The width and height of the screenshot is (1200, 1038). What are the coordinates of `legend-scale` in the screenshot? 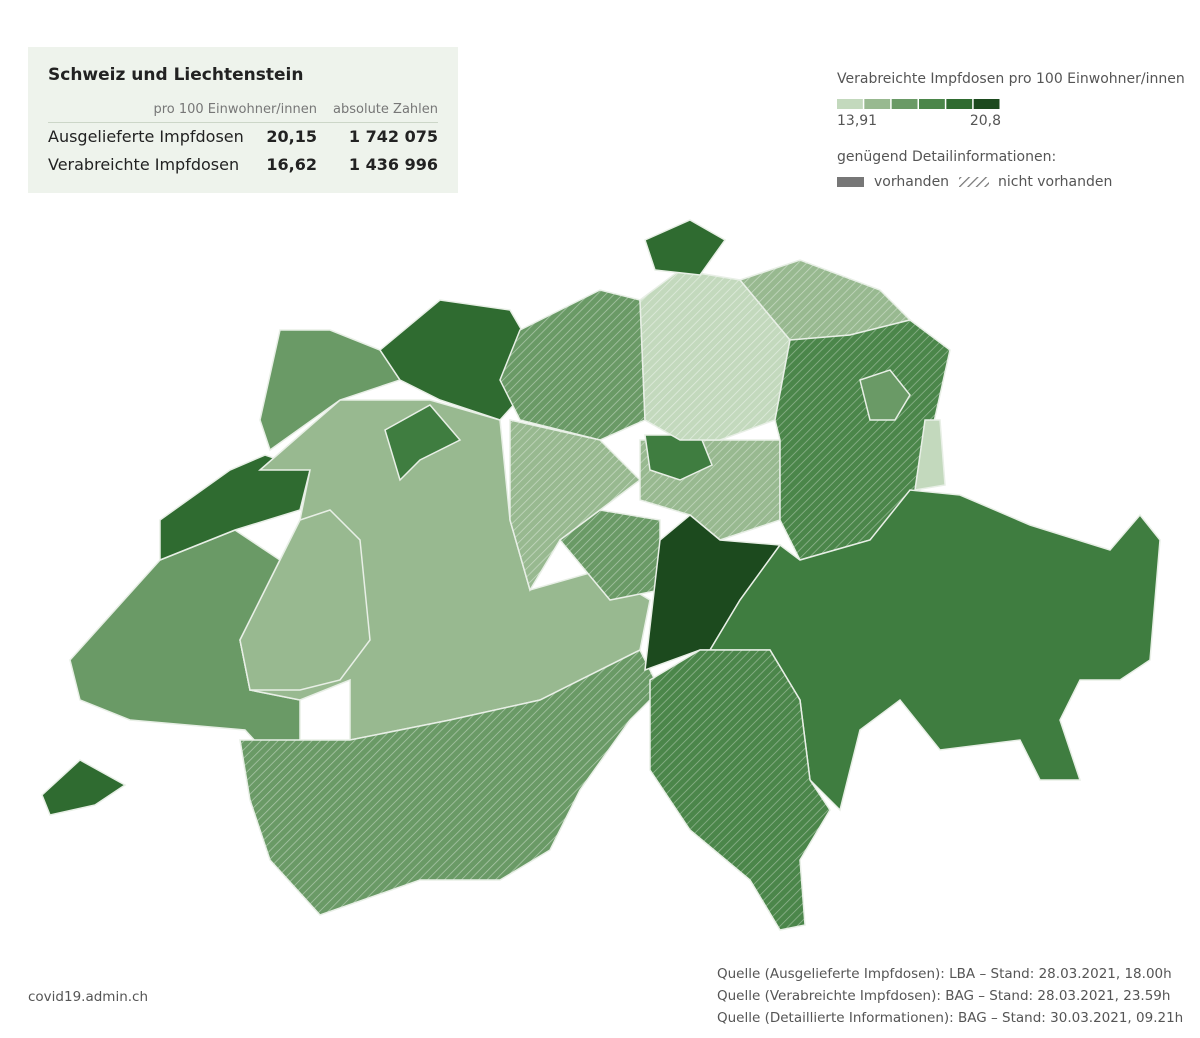 It's located at (918, 104).